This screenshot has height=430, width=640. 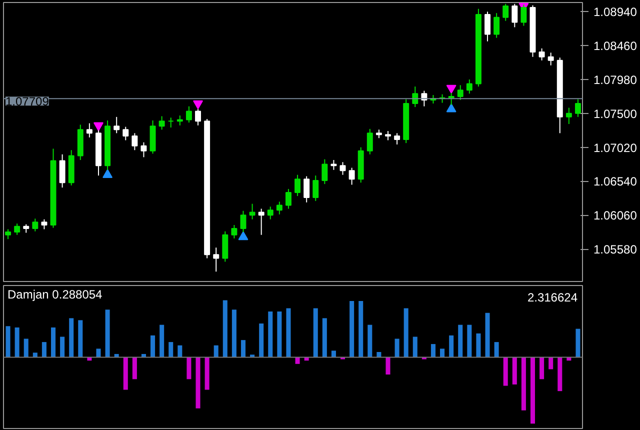 What do you see at coordinates (616, 249) in the screenshot?
I see `y-tick-label: 1.05580` at bounding box center [616, 249].